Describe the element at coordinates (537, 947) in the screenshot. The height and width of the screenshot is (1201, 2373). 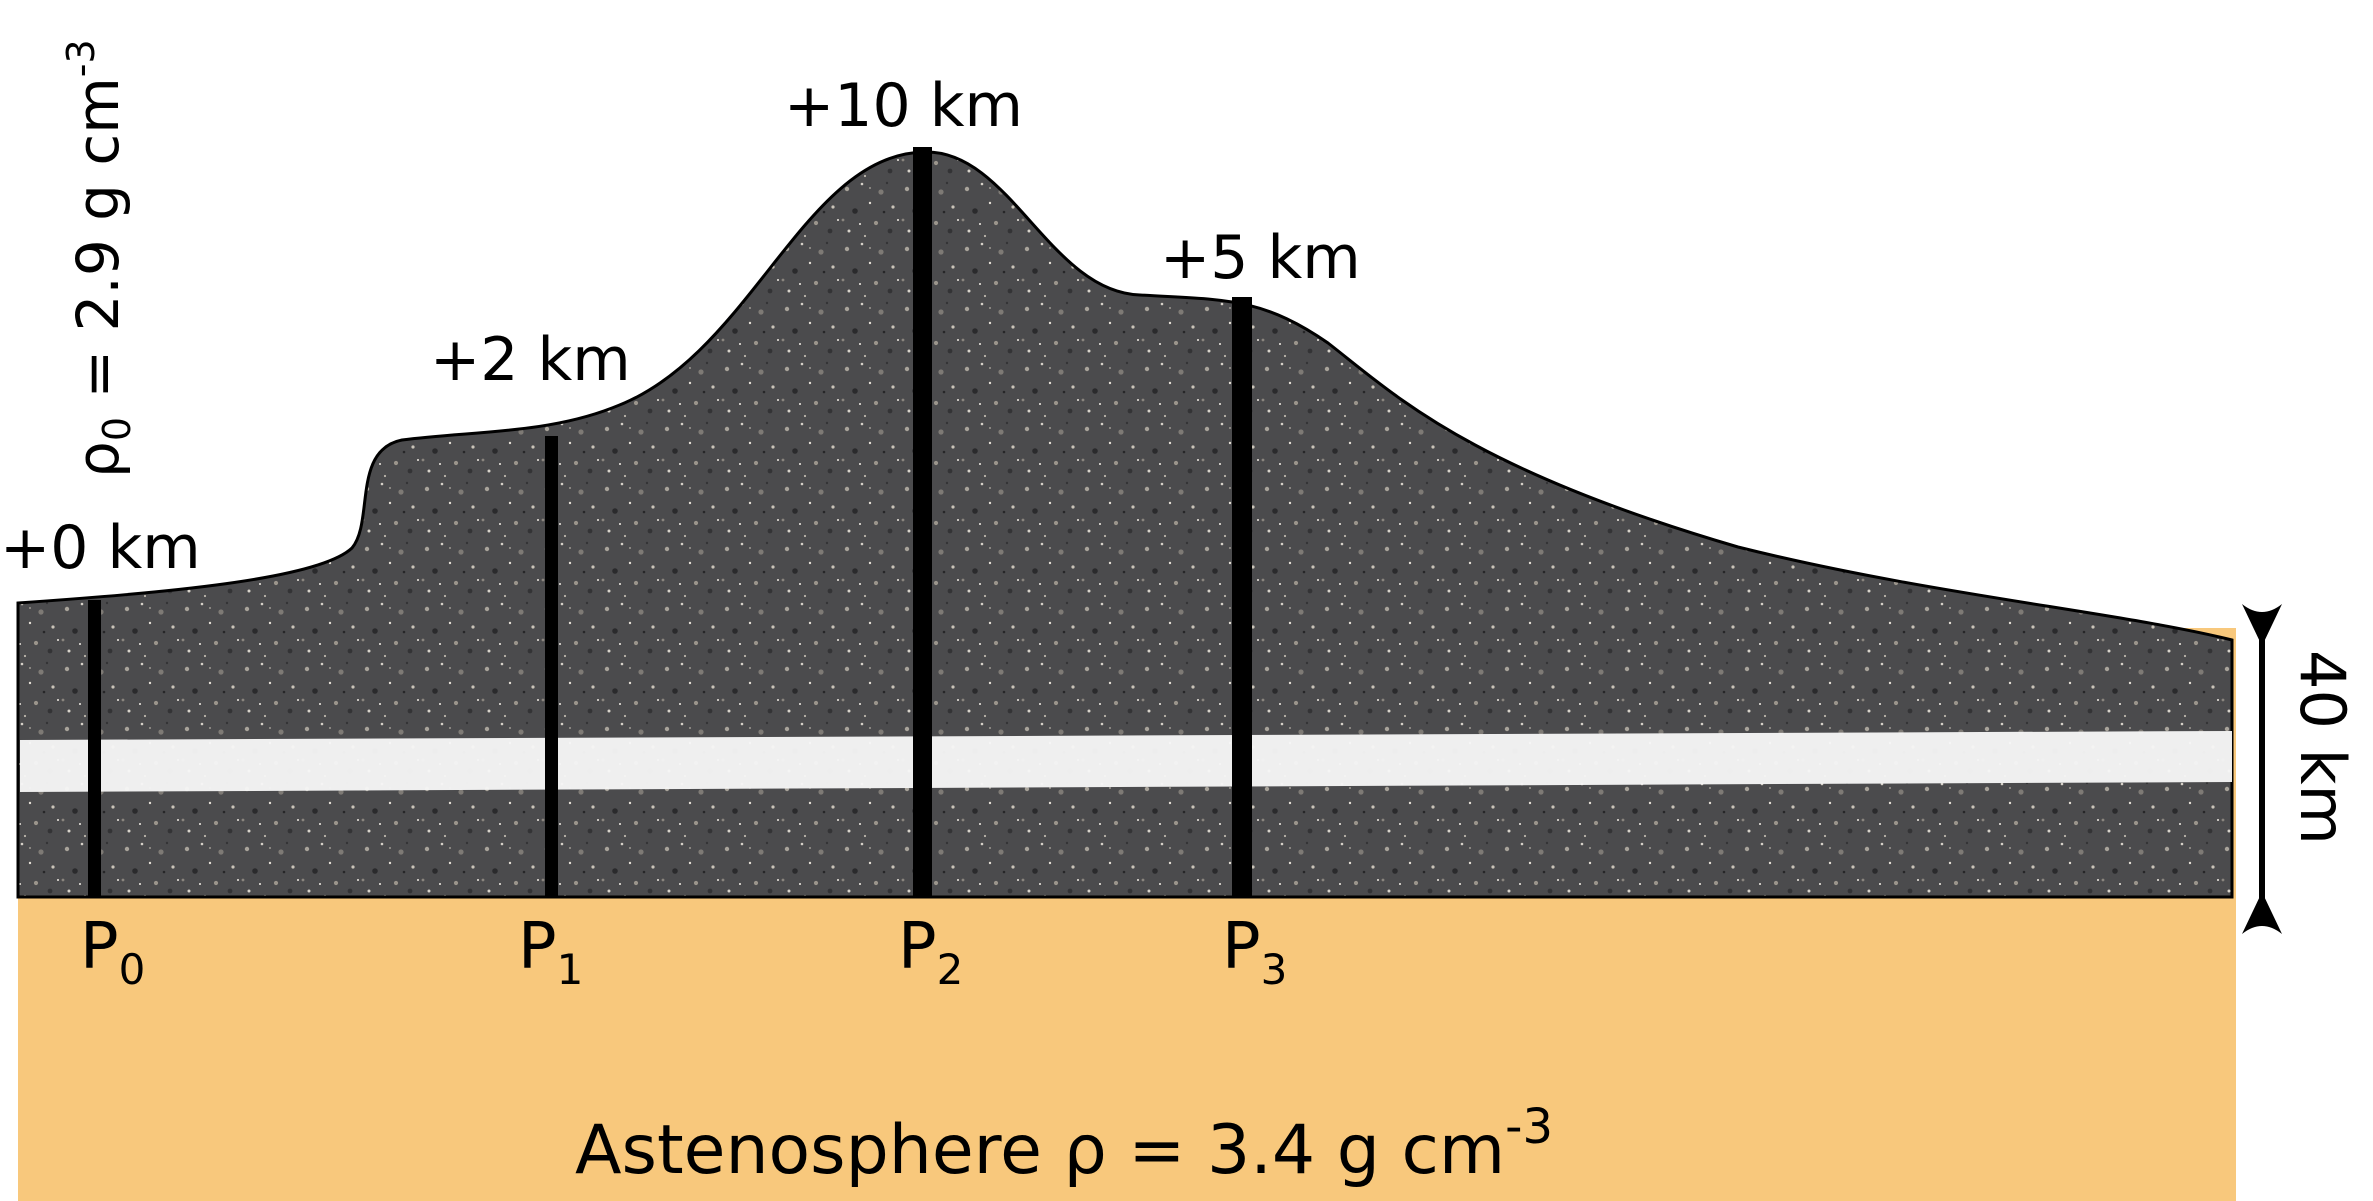
I see `column-name-p1: P` at that location.